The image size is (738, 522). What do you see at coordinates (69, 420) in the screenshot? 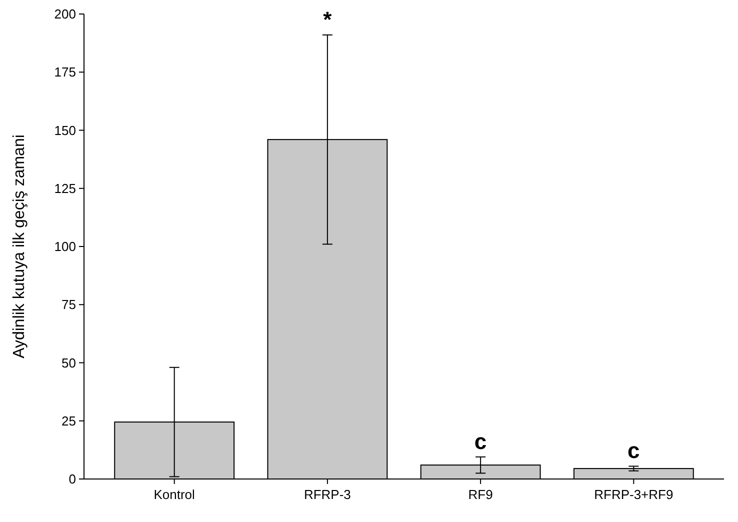
I see `y-tick-label: 25` at bounding box center [69, 420].